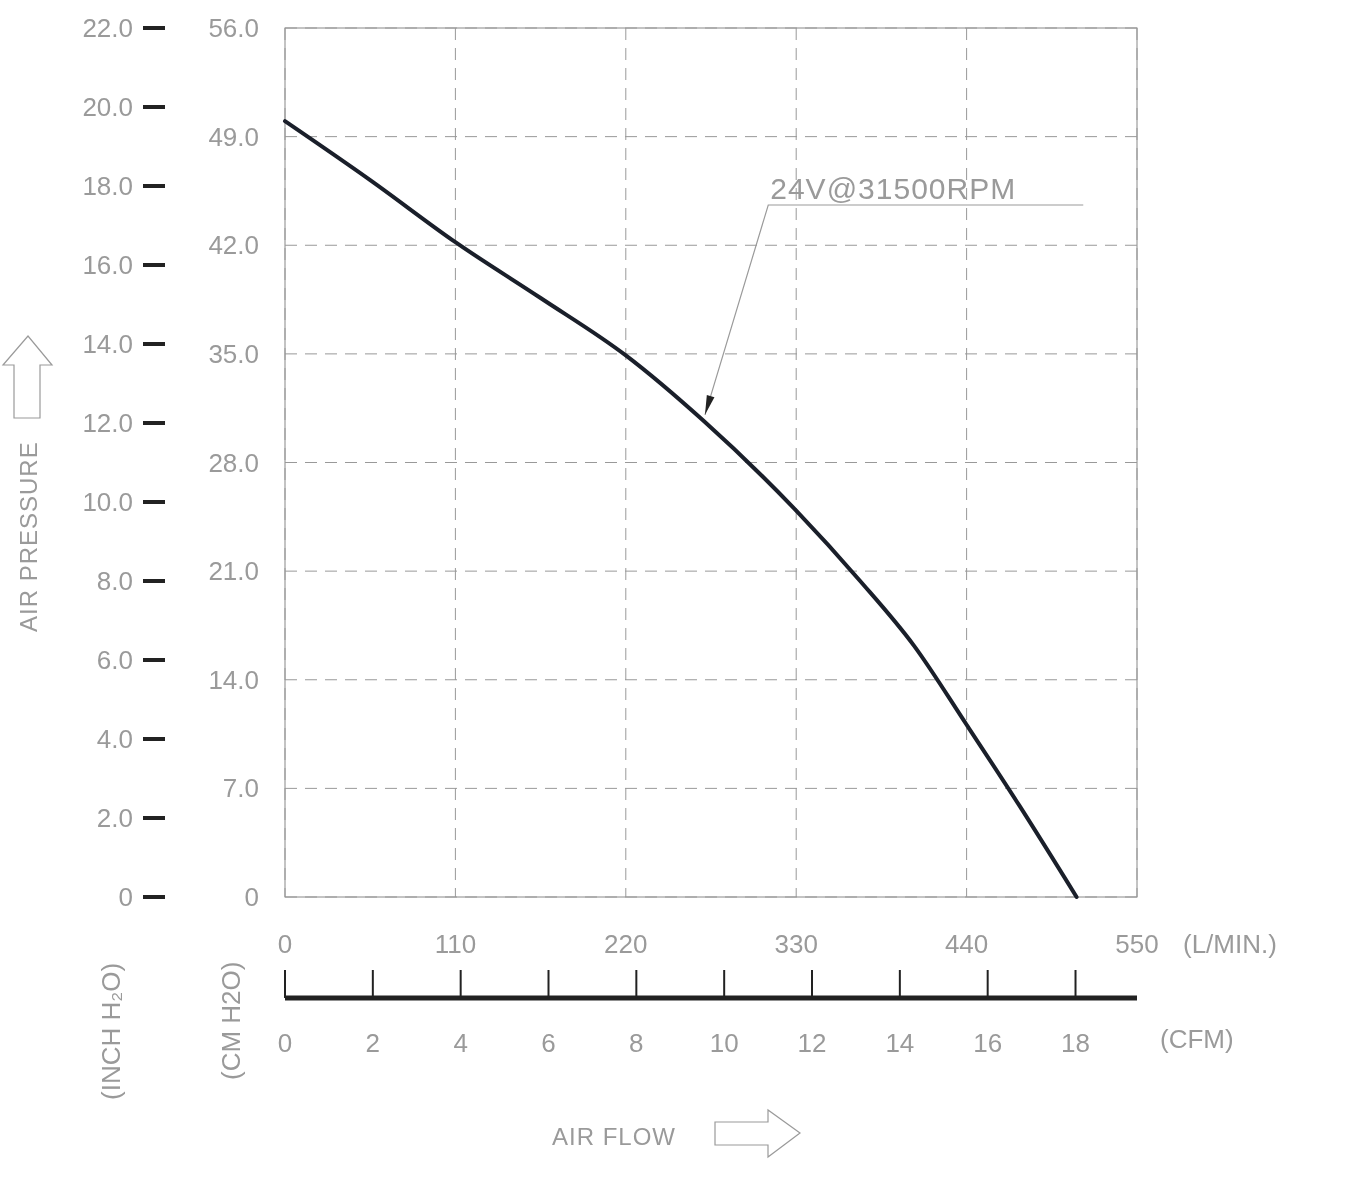  What do you see at coordinates (285, 1043) in the screenshot?
I see `x2-tick-label: 0` at bounding box center [285, 1043].